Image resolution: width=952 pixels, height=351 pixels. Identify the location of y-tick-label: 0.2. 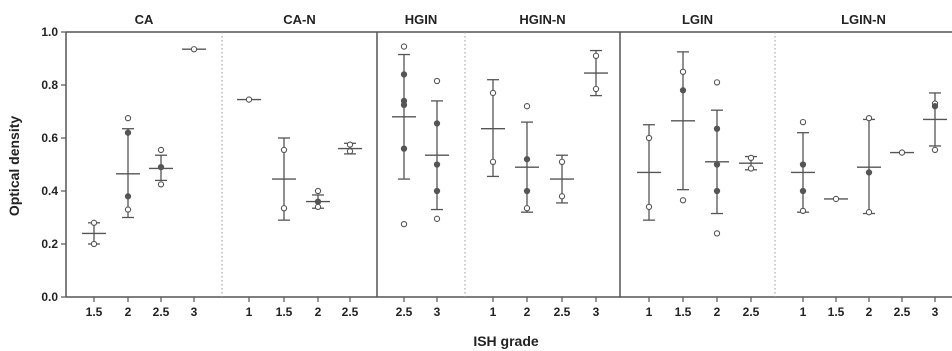
(49, 244).